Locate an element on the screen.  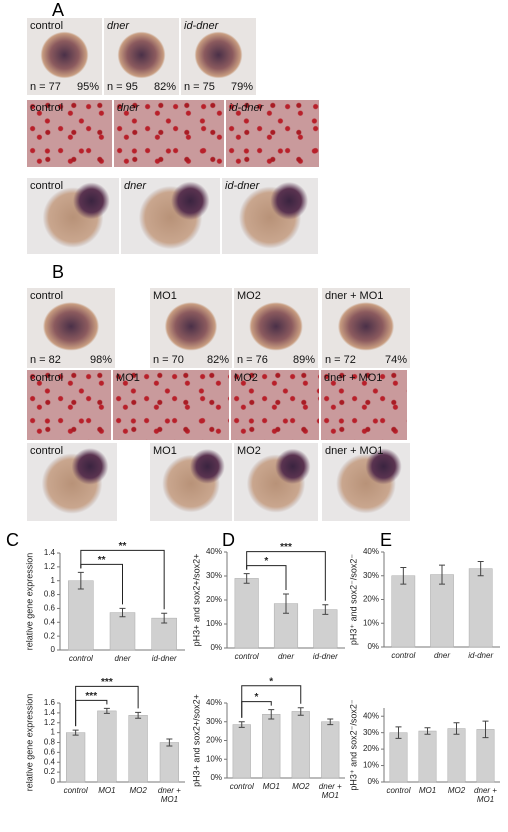
x-tick-label: dner + MO1 is located at coordinates (169, 795).